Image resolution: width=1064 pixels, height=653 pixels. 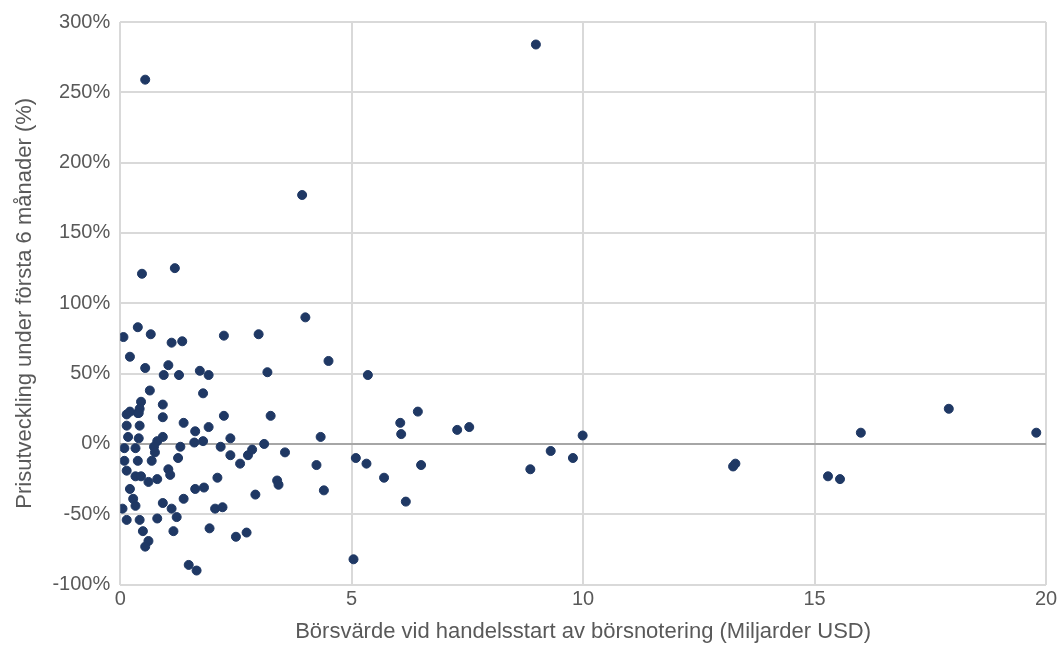 I want to click on y-tick-label: 0%, so click(x=96, y=442).